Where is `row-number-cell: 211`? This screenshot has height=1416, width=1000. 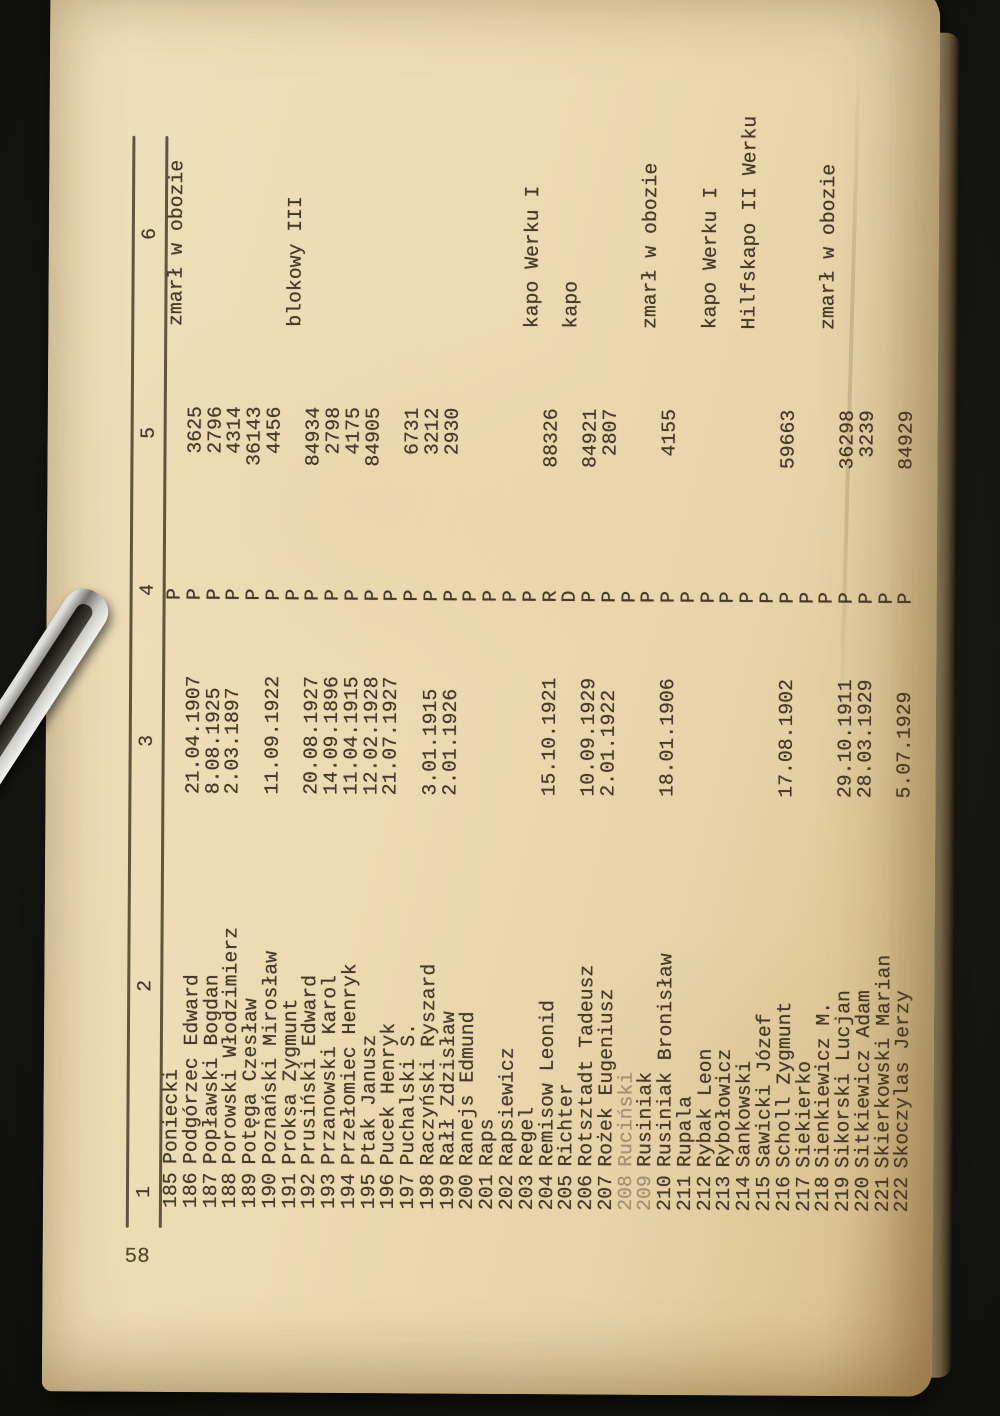 row-number-cell: 211 is located at coordinates (685, 1193).